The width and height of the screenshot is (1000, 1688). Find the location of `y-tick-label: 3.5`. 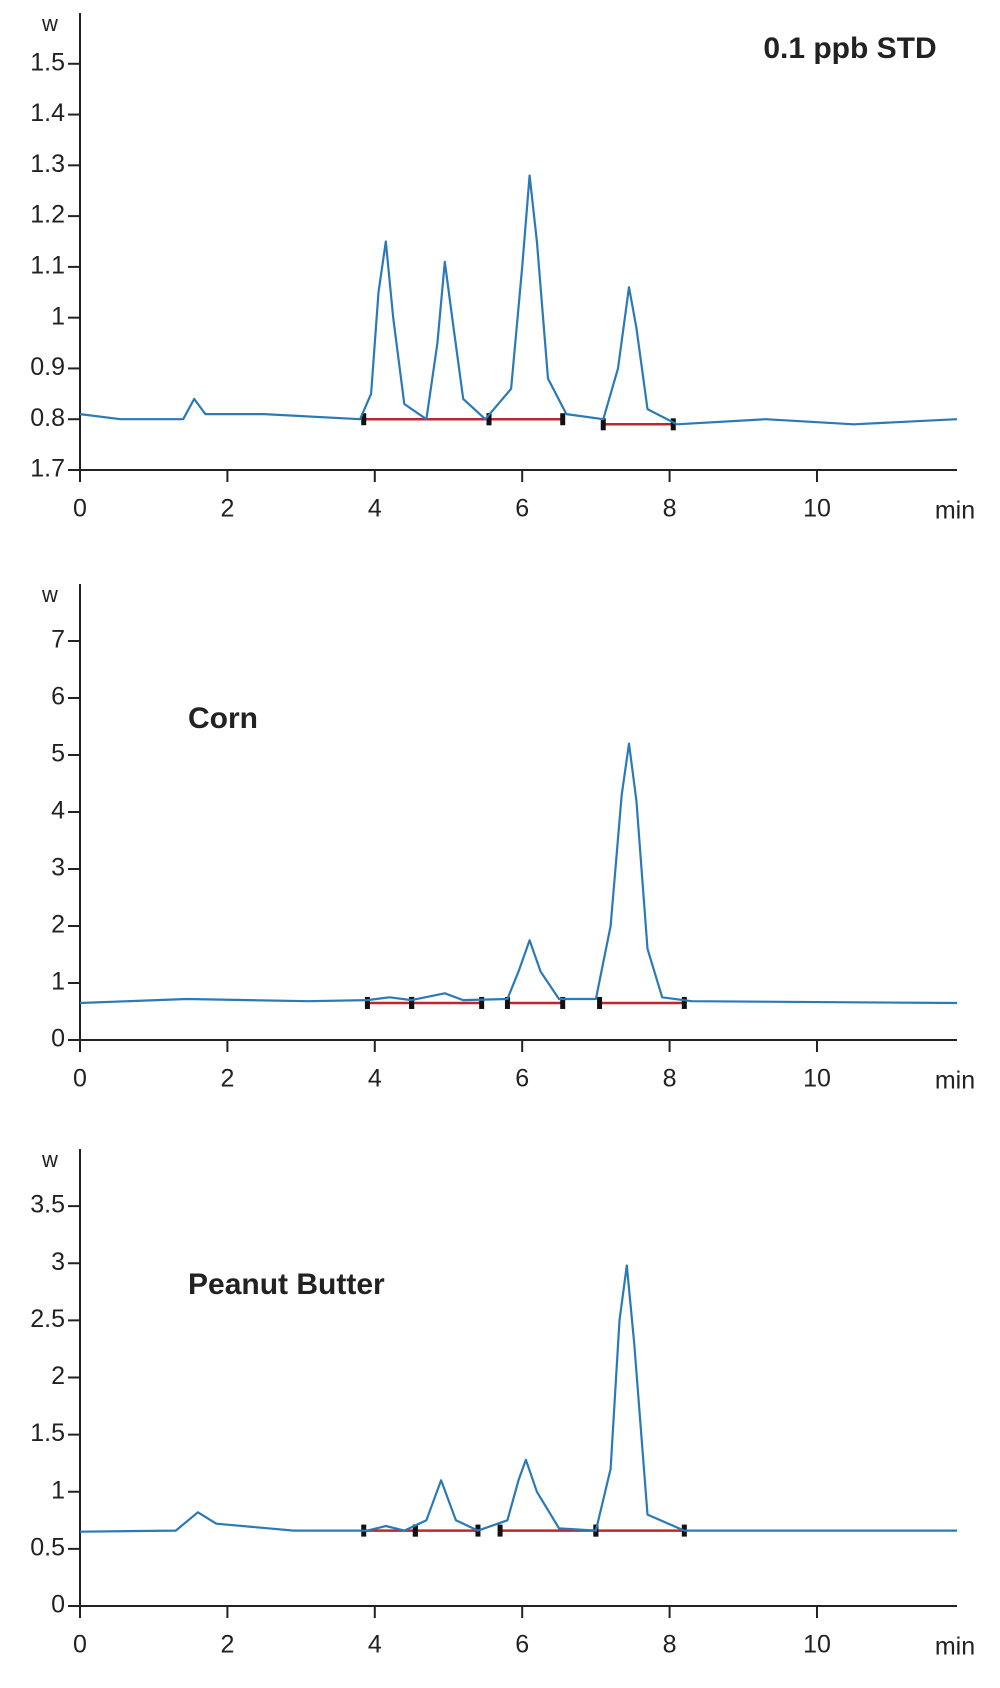

y-tick-label: 3.5 is located at coordinates (47, 1205).